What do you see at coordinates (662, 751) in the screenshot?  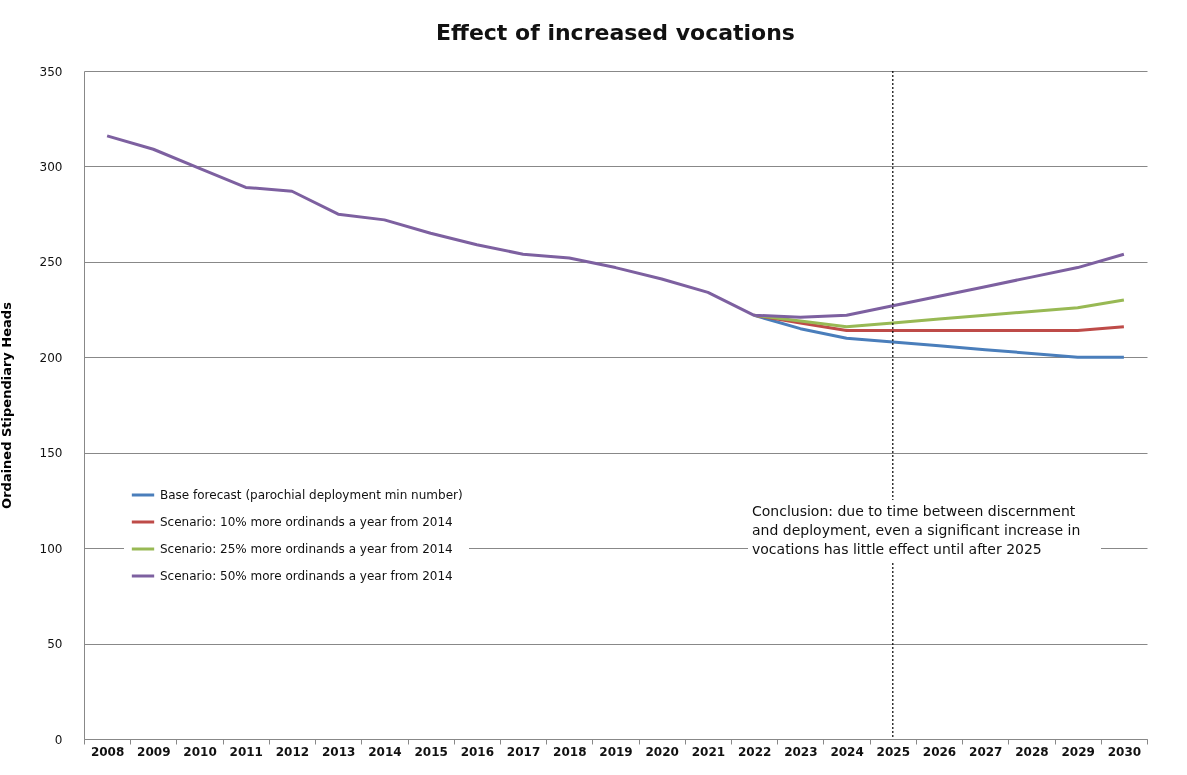 I see `x-tick-label: 2020` at bounding box center [662, 751].